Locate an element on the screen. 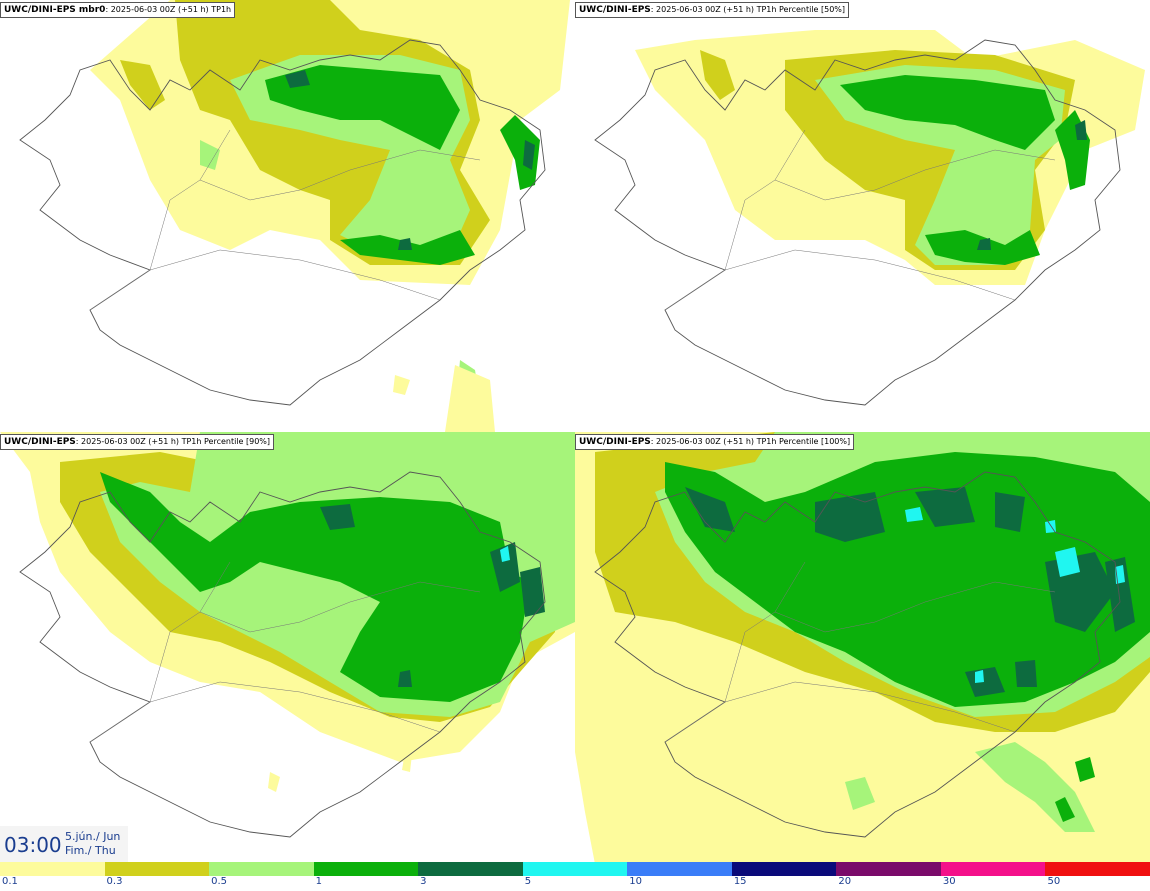  legend-tick-label: 30 is located at coordinates (949, 881).